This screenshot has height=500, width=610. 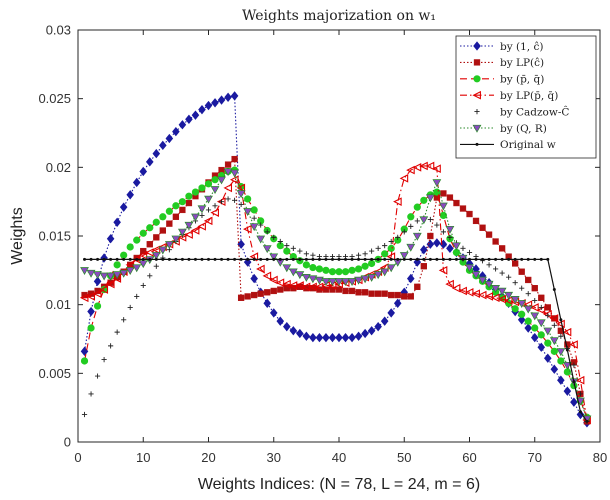 I want to click on x-tick-label: 30, so click(x=274, y=457).